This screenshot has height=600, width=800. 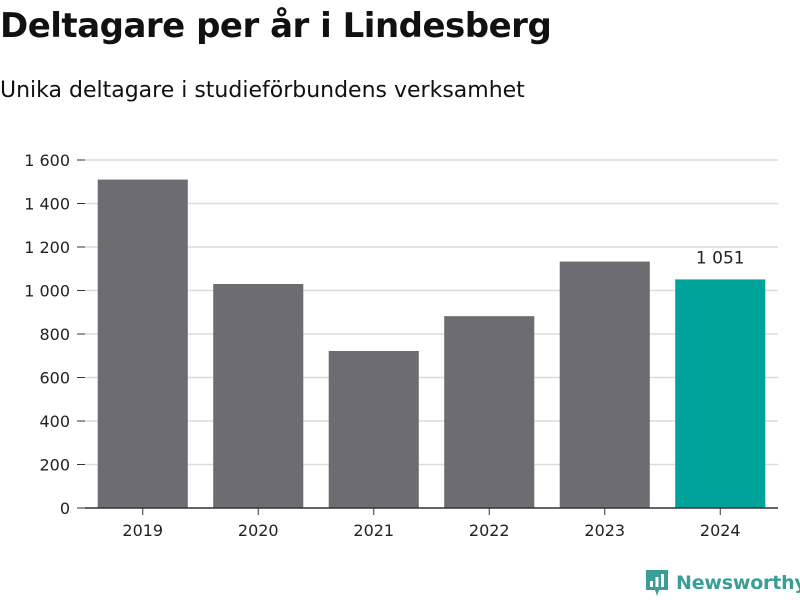 I want to click on x-tick-label: 2022, so click(x=489, y=530).